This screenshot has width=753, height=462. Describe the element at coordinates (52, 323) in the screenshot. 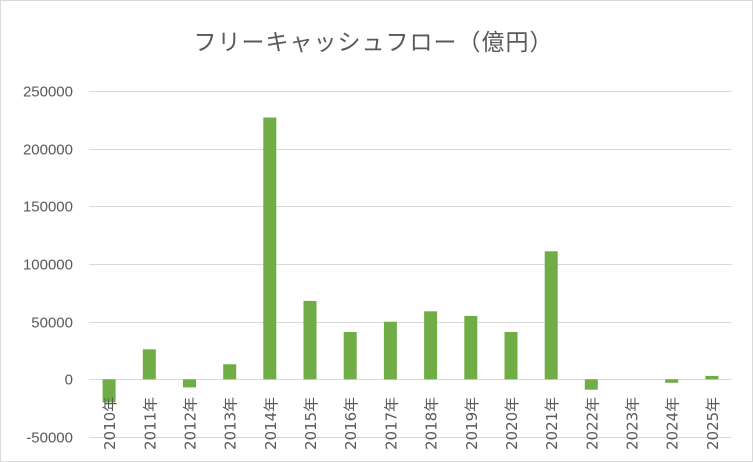

I see `y-tick-label: 50000` at that location.